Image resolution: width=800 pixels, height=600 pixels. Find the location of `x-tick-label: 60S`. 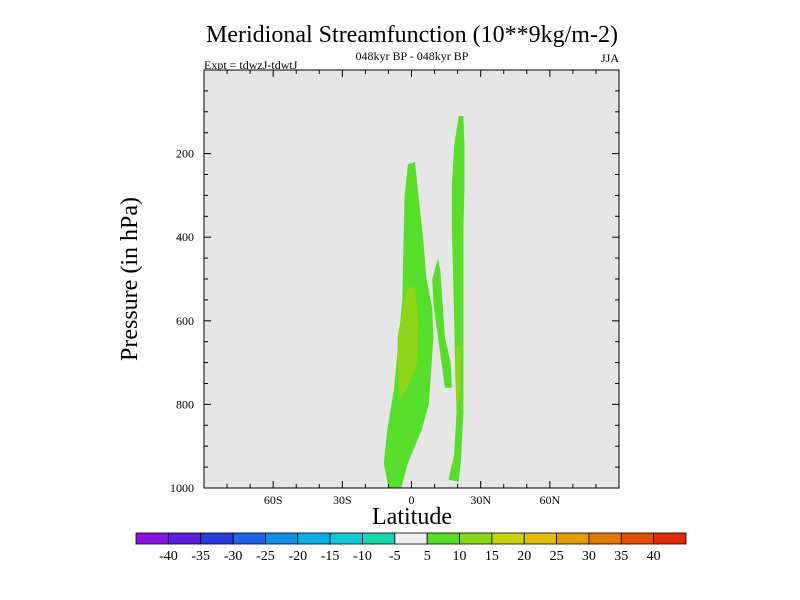

x-tick-label: 60S is located at coordinates (273, 500).